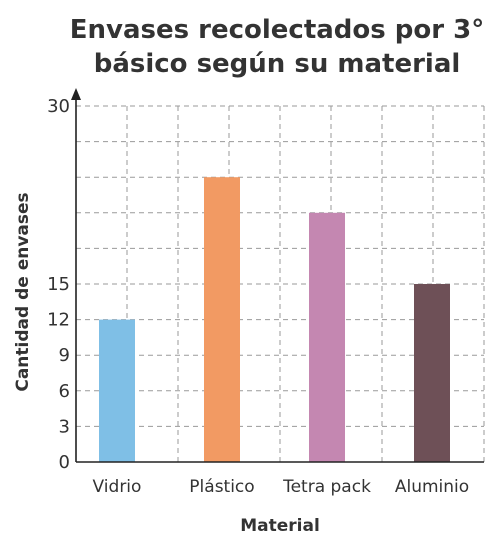 This screenshot has width=494, height=542. What do you see at coordinates (117, 487) in the screenshot?
I see `x-category-label: Vidrio` at bounding box center [117, 487].